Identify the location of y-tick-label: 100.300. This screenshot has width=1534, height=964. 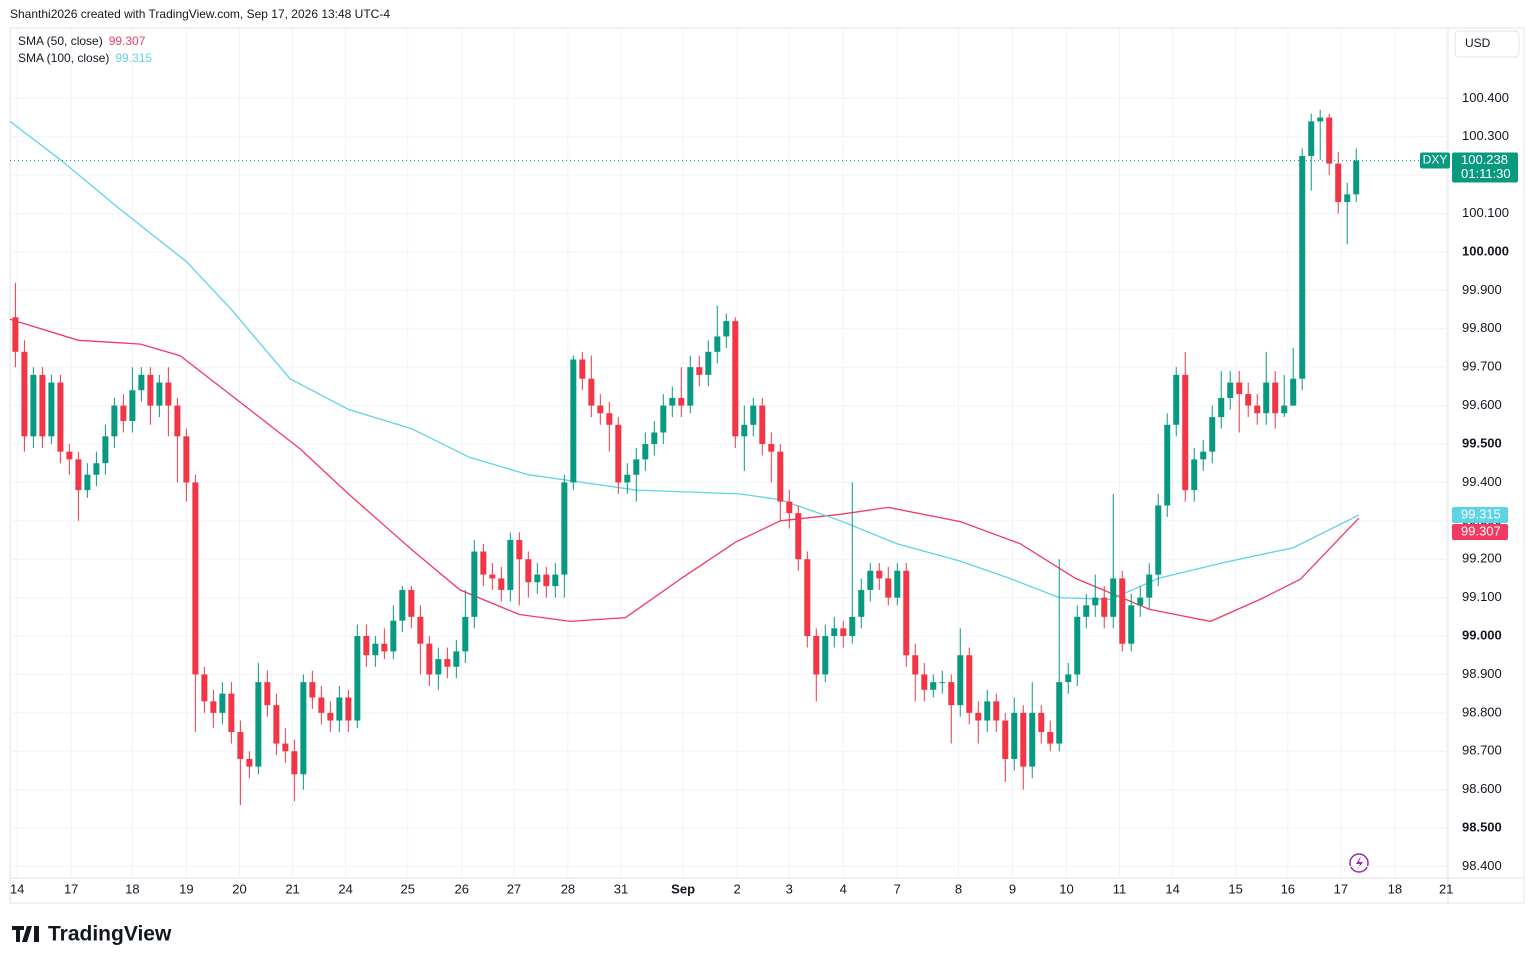
(1485, 135).